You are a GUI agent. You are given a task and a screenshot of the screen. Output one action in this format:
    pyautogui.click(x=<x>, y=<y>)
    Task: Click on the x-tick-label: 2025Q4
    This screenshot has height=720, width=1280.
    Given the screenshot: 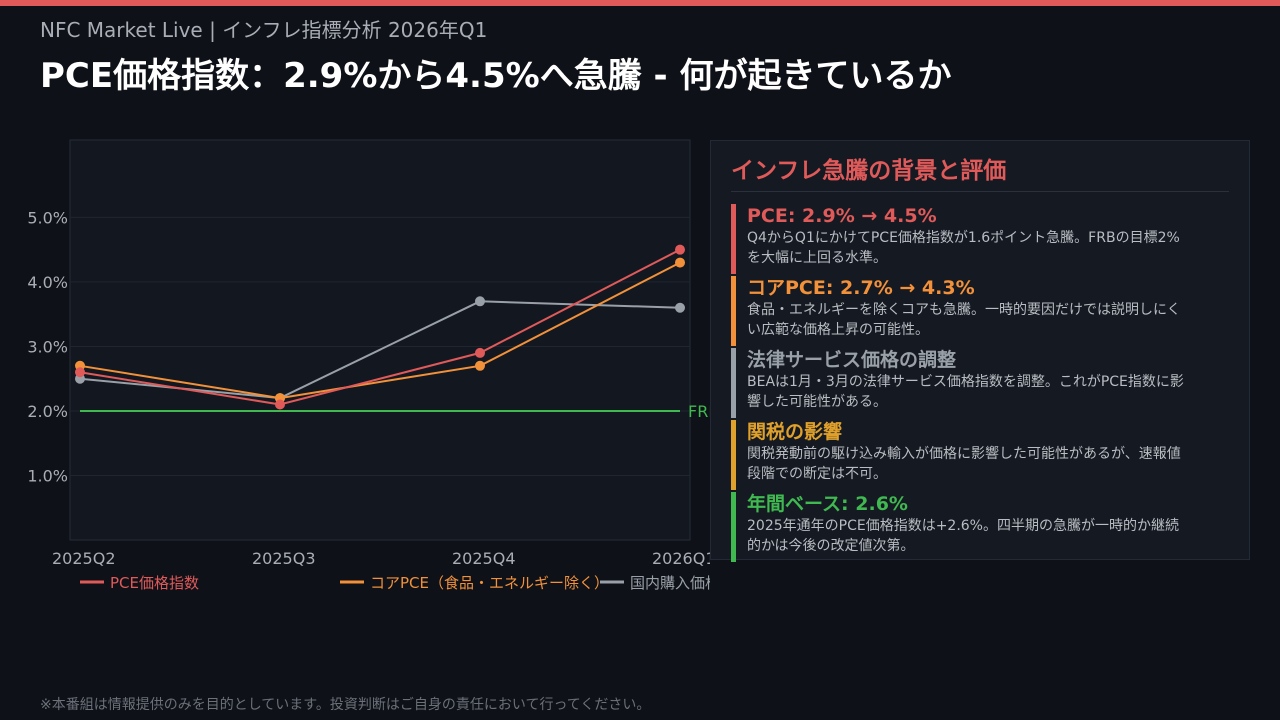 What is the action you would take?
    pyautogui.click(x=484, y=558)
    